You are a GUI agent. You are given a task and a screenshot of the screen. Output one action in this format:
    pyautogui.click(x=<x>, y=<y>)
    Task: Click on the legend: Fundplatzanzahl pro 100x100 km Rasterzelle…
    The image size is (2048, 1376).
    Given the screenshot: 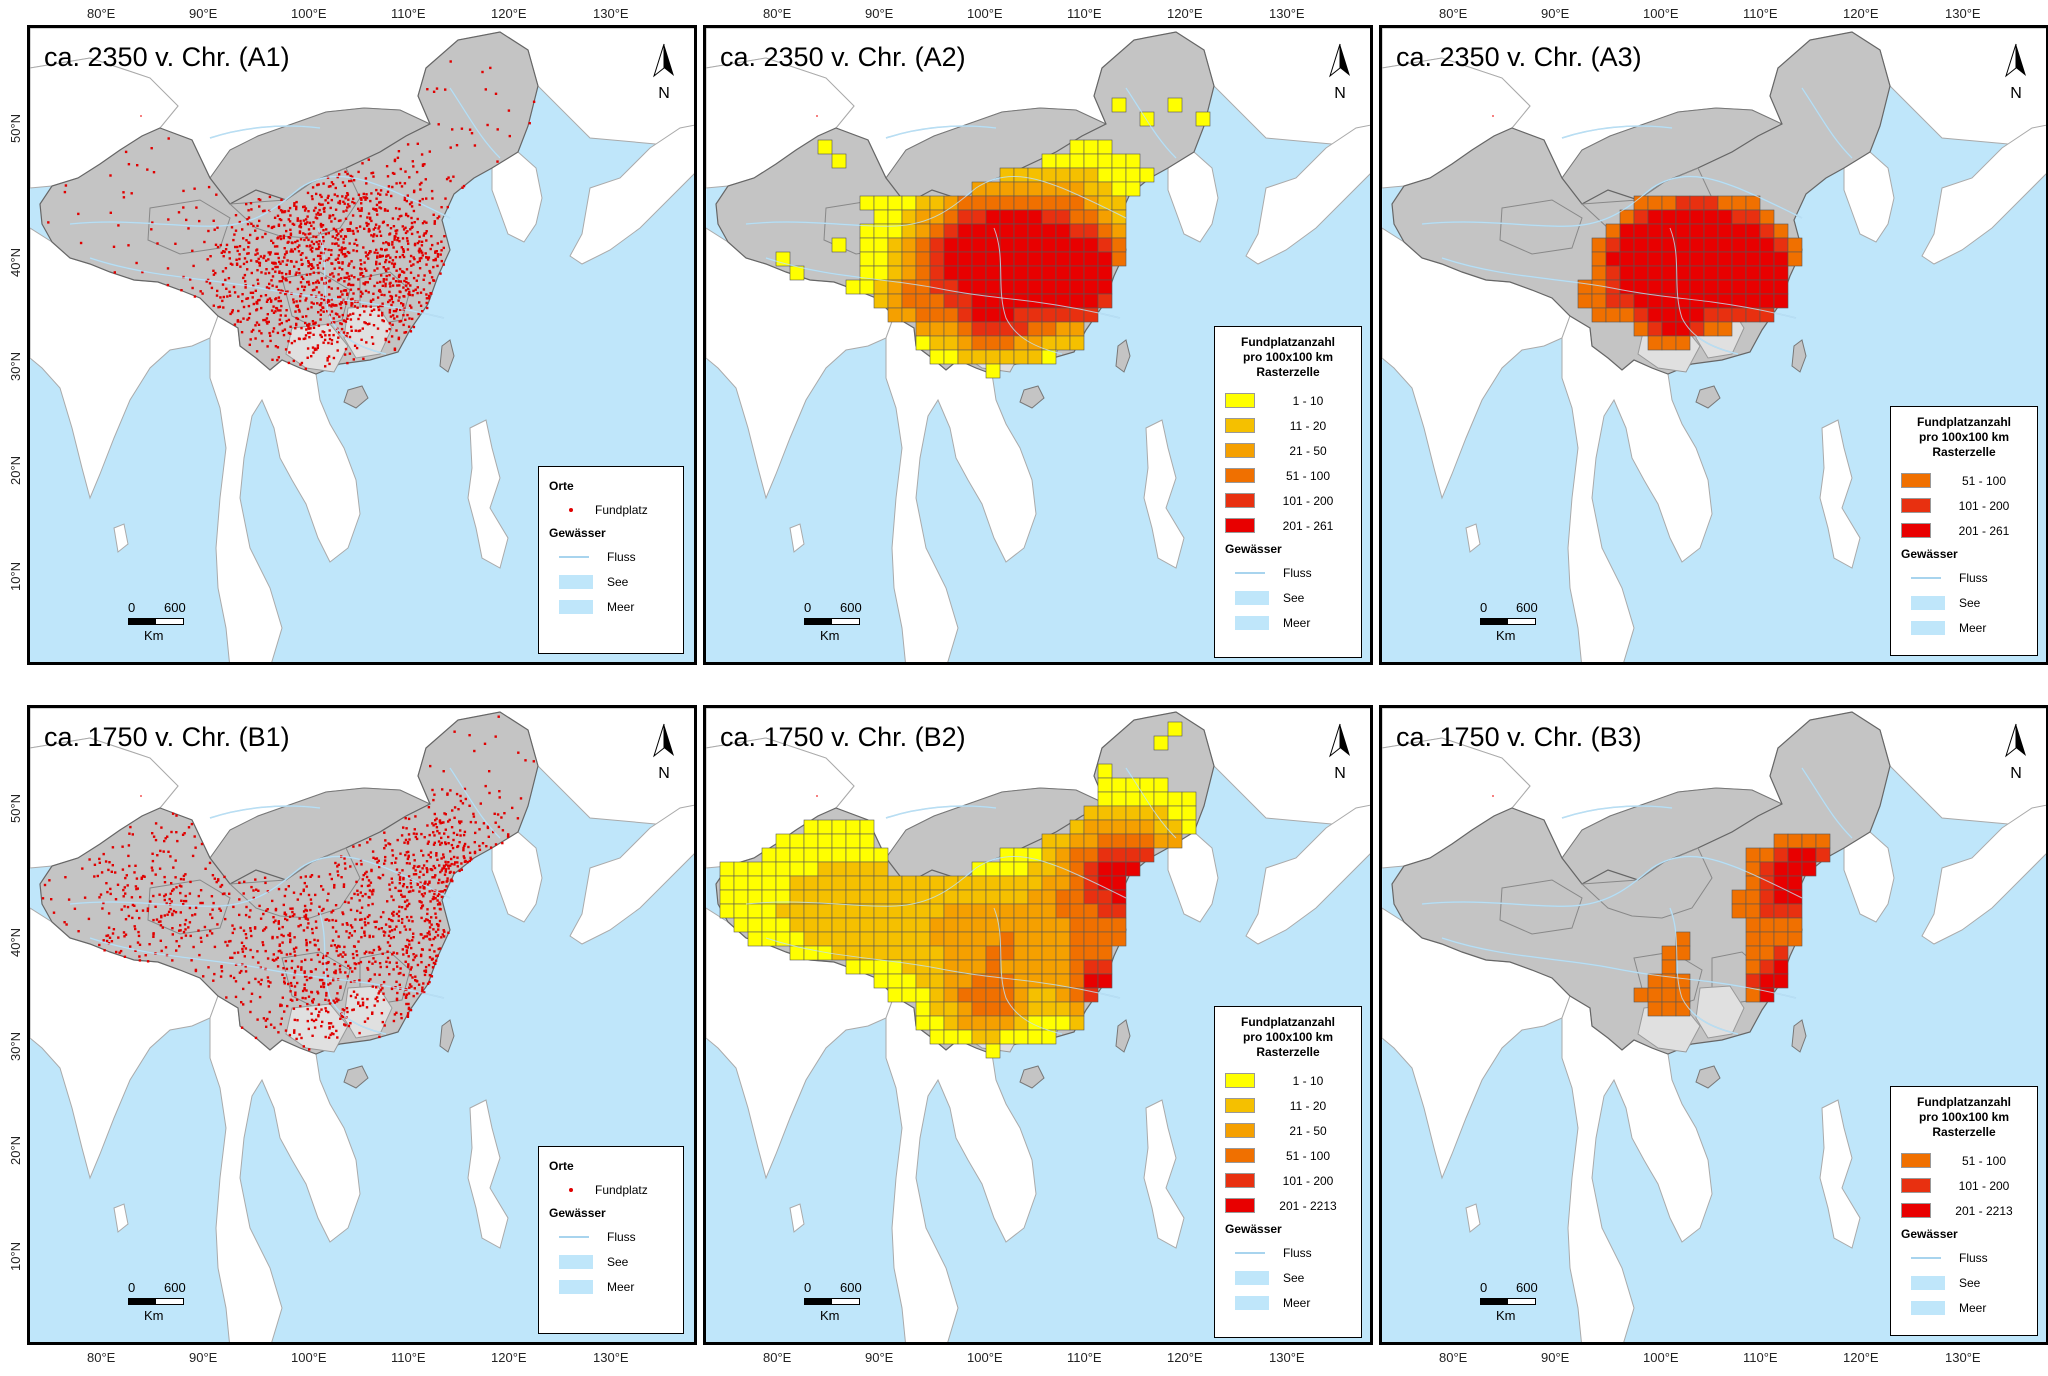 What is the action you would take?
    pyautogui.click(x=1964, y=531)
    